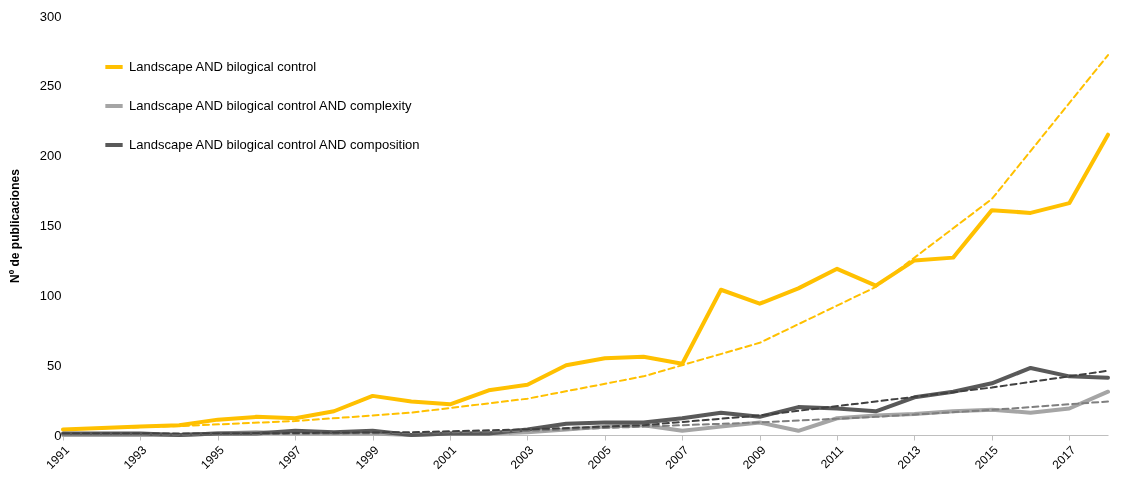 This screenshot has height=483, width=1132. I want to click on y-tick-label: 250, so click(50, 86).